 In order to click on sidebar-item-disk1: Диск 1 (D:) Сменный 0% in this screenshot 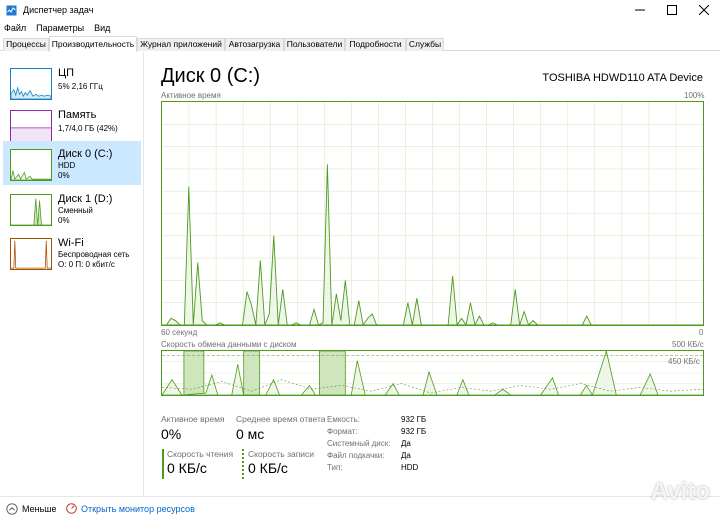, I will do `click(72, 208)`.